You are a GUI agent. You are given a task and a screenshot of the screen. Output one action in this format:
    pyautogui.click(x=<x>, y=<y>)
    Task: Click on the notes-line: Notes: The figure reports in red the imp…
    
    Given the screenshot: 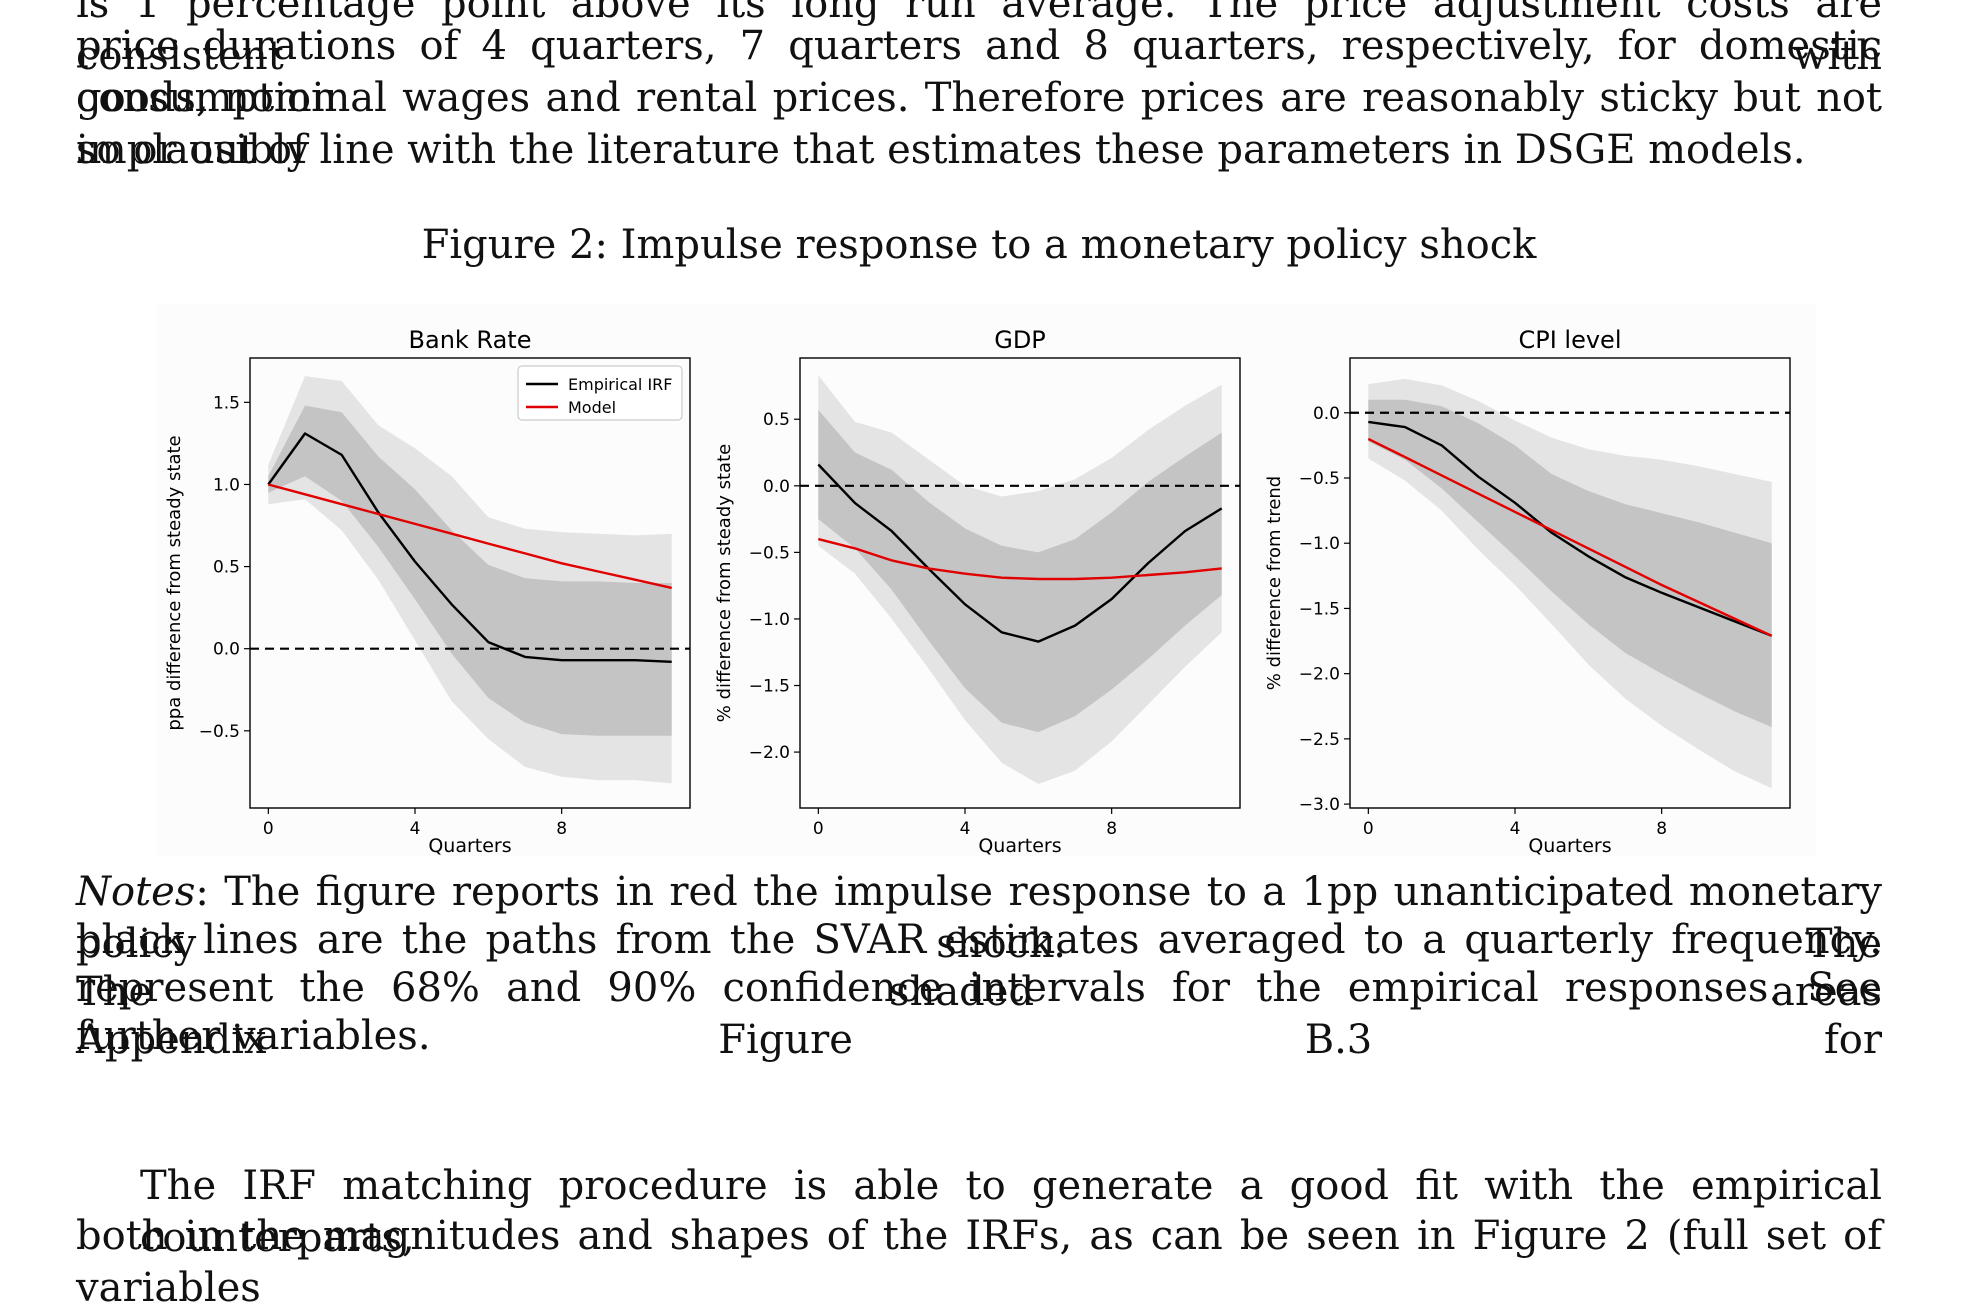 What is the action you would take?
    pyautogui.click(x=979, y=918)
    